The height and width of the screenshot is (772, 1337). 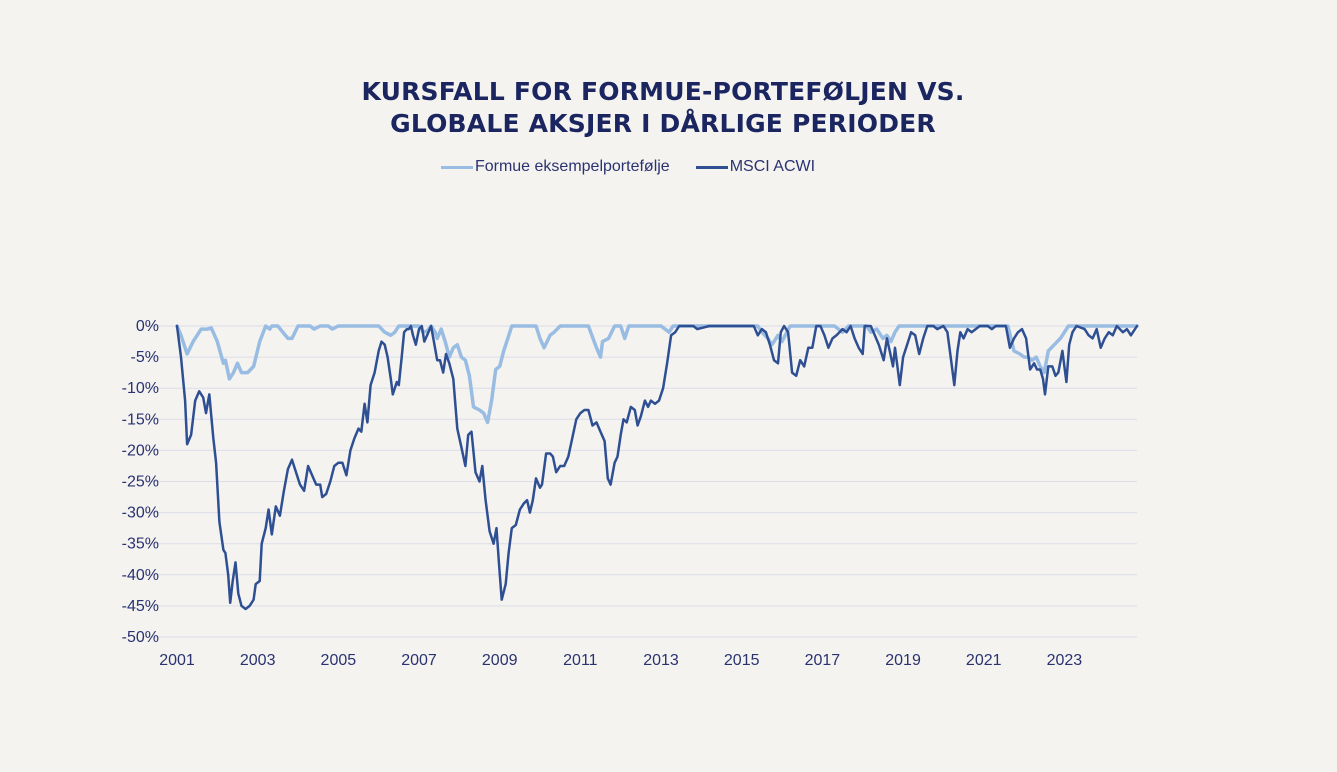 What do you see at coordinates (419, 660) in the screenshot?
I see `x-tick-label: 2007` at bounding box center [419, 660].